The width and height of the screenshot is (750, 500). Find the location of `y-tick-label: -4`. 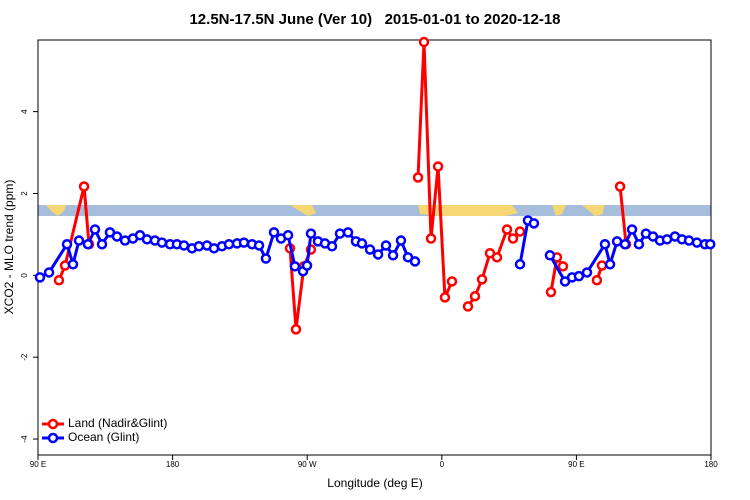

y-tick-label: -4 is located at coordinates (24, 439).